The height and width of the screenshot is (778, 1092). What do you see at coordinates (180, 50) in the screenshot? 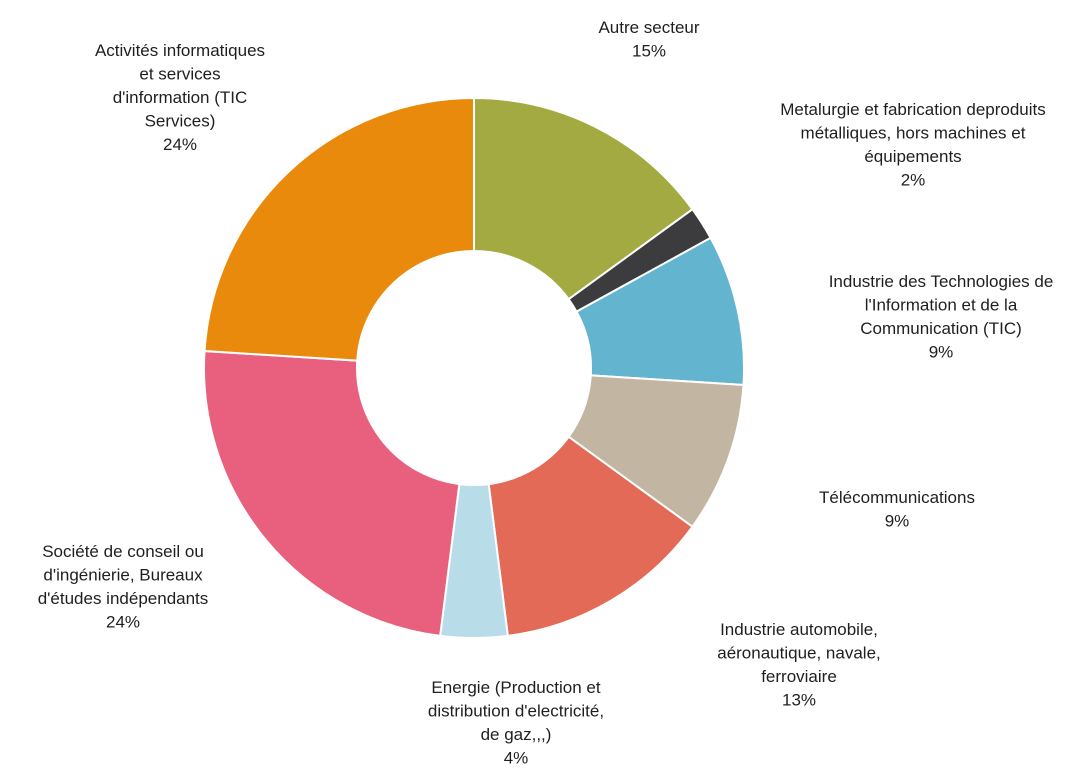
I see `slice-category-label: Activités informatiques` at bounding box center [180, 50].